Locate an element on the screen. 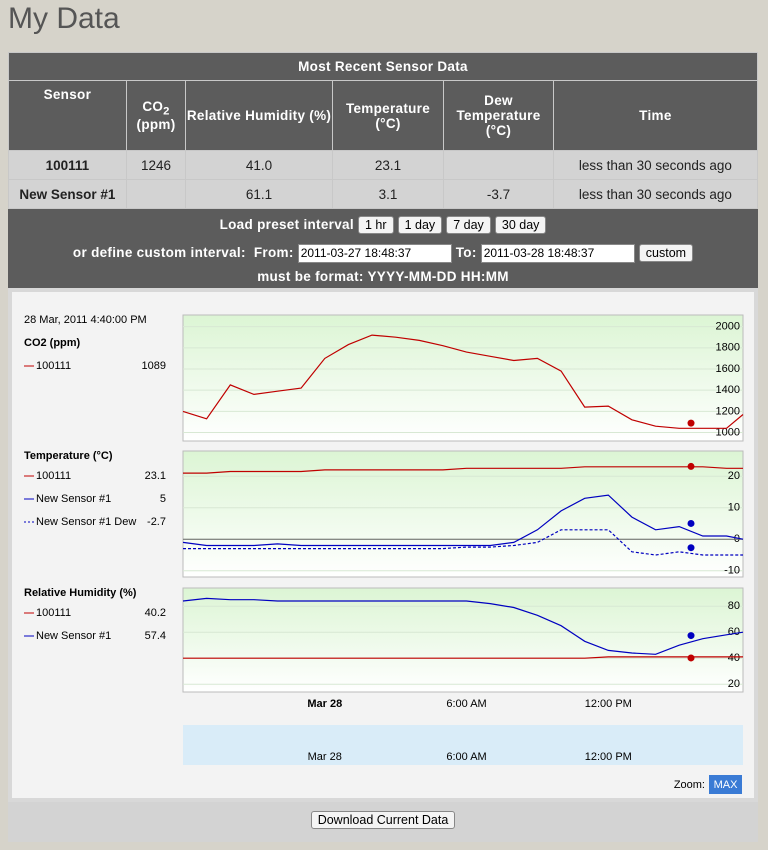 The image size is (768, 850). panel-title: Temperature (°C) is located at coordinates (68, 456).